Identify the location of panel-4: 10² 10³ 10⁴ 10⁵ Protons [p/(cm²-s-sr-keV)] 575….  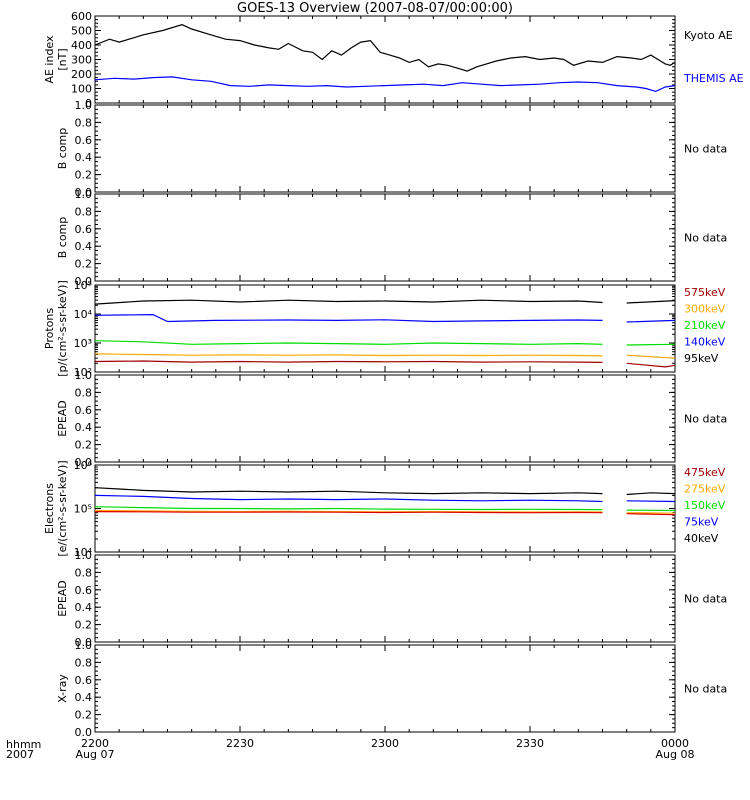
(384, 329).